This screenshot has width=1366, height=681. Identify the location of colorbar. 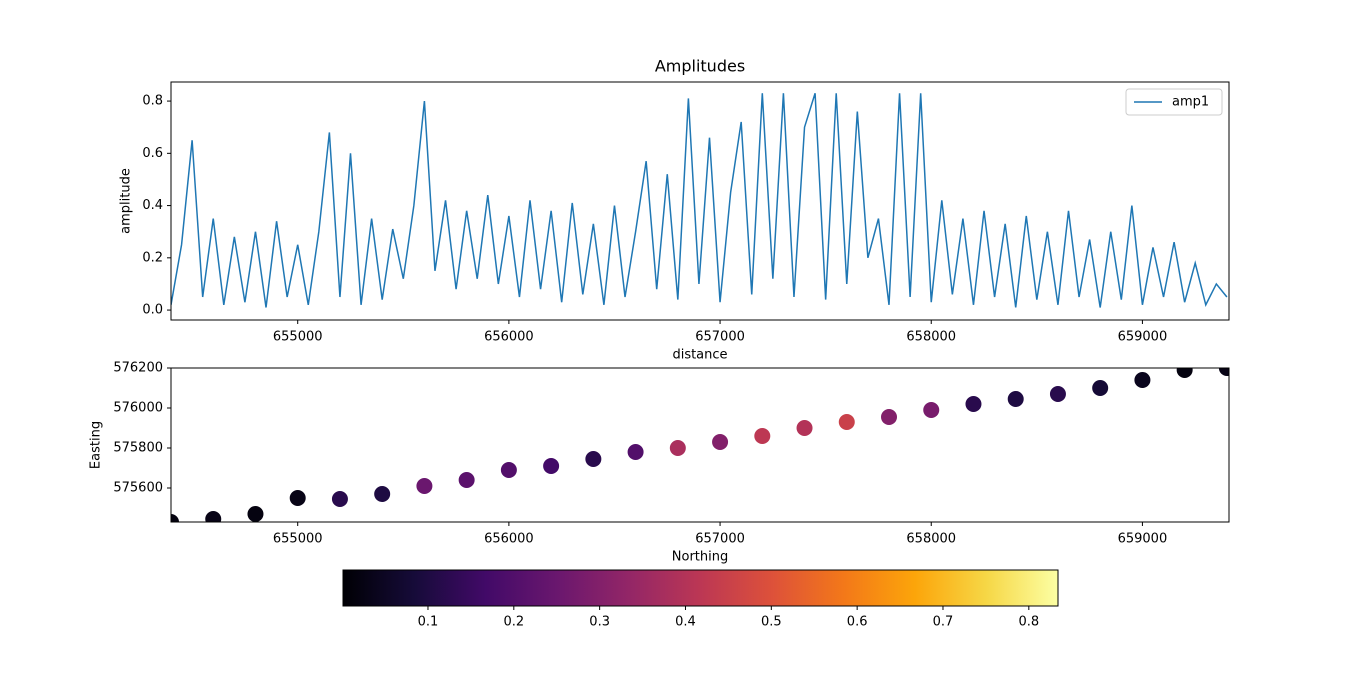
(700, 588).